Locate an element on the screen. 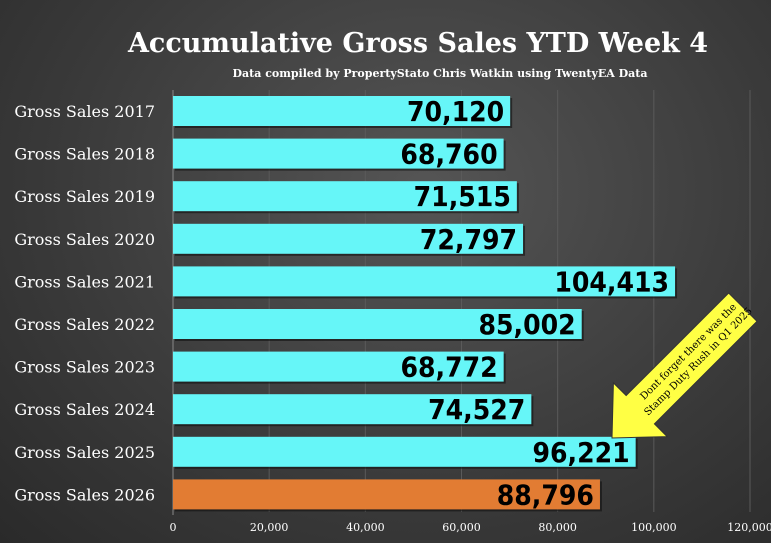  data-label: 88,796 is located at coordinates (545, 494).